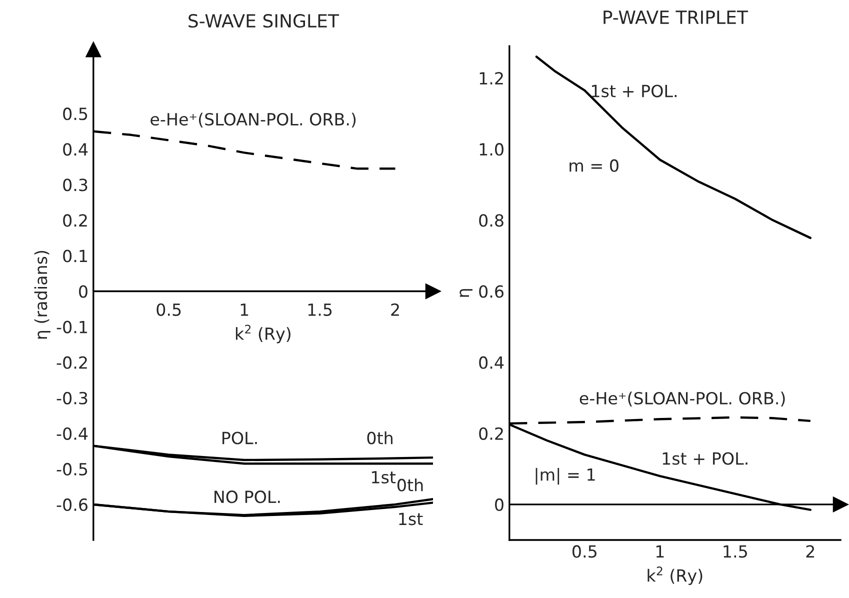  Describe the element at coordinates (75, 256) in the screenshot. I see `y-tick-label: 0.1` at that location.